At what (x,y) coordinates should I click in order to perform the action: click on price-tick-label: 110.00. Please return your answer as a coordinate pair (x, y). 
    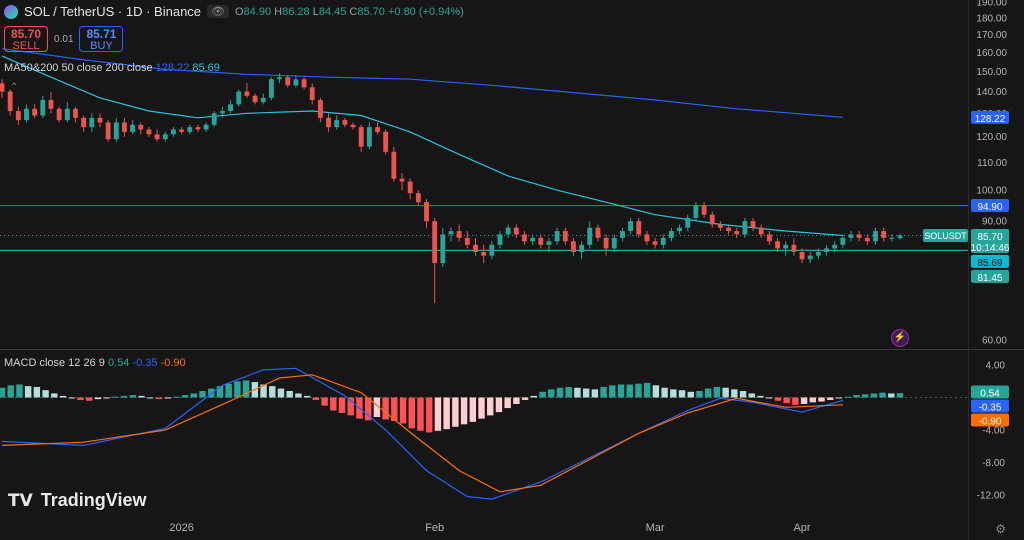
    Looking at the image, I should click on (992, 163).